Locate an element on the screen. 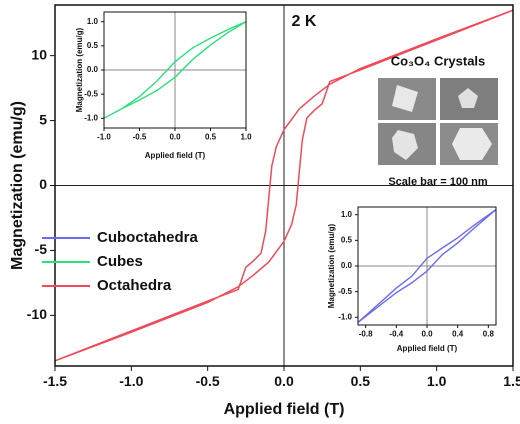 This screenshot has width=520, height=424. annotation: Scale bar = 100 nm is located at coordinates (438, 182).